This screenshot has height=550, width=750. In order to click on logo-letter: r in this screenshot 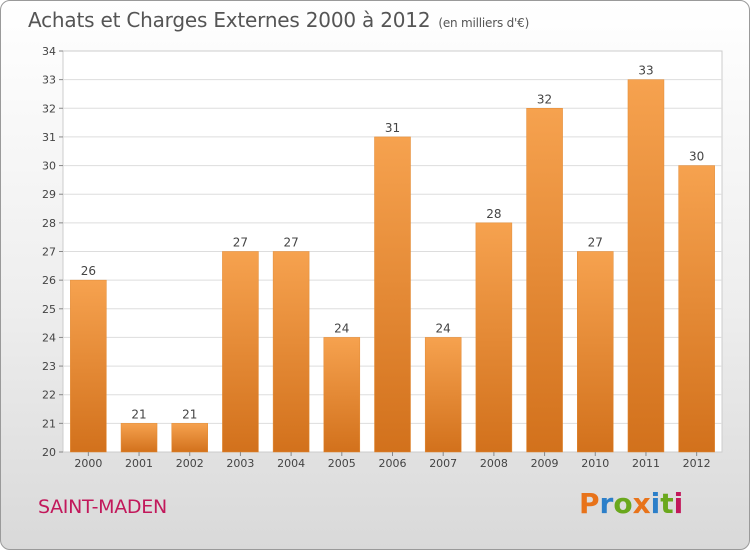, I will do `click(606, 503)`.